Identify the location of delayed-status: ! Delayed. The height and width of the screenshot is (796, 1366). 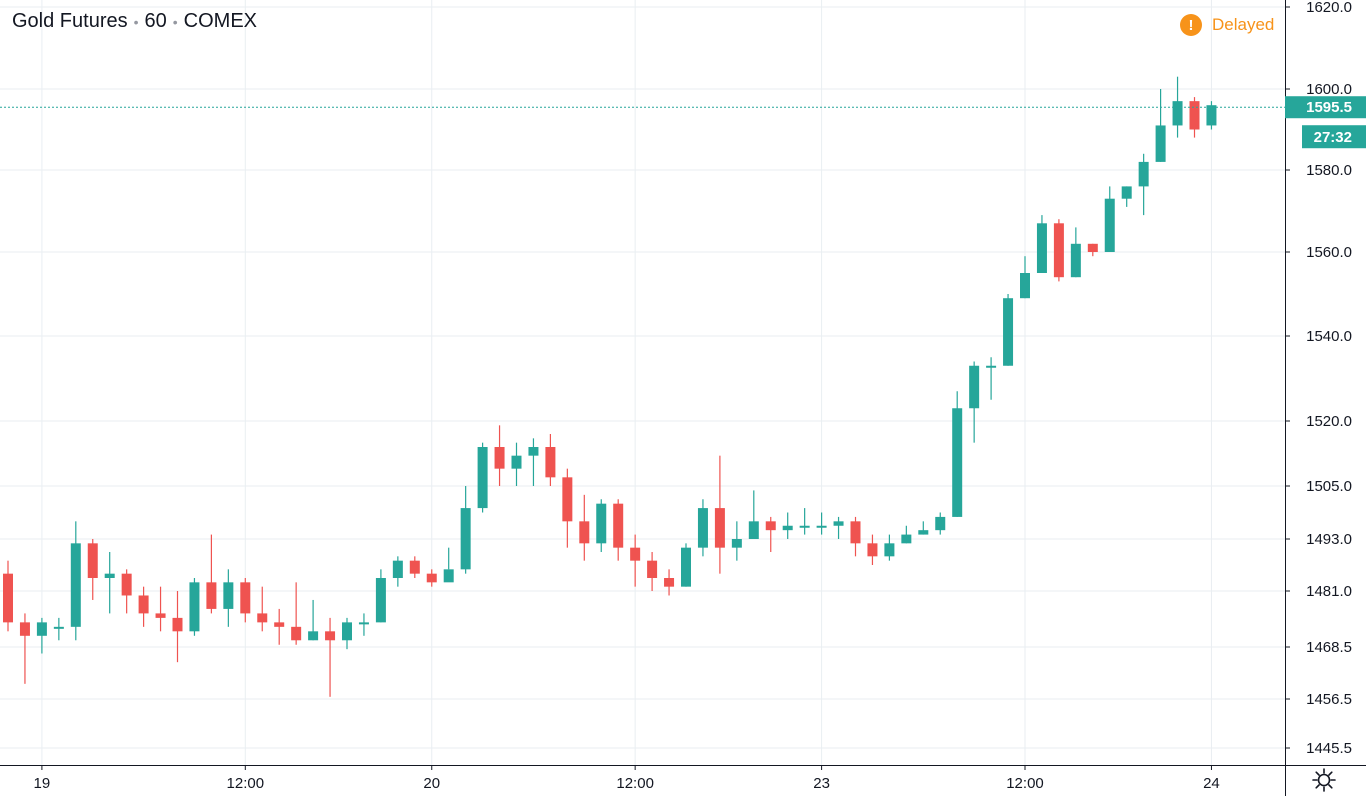
(1227, 25).